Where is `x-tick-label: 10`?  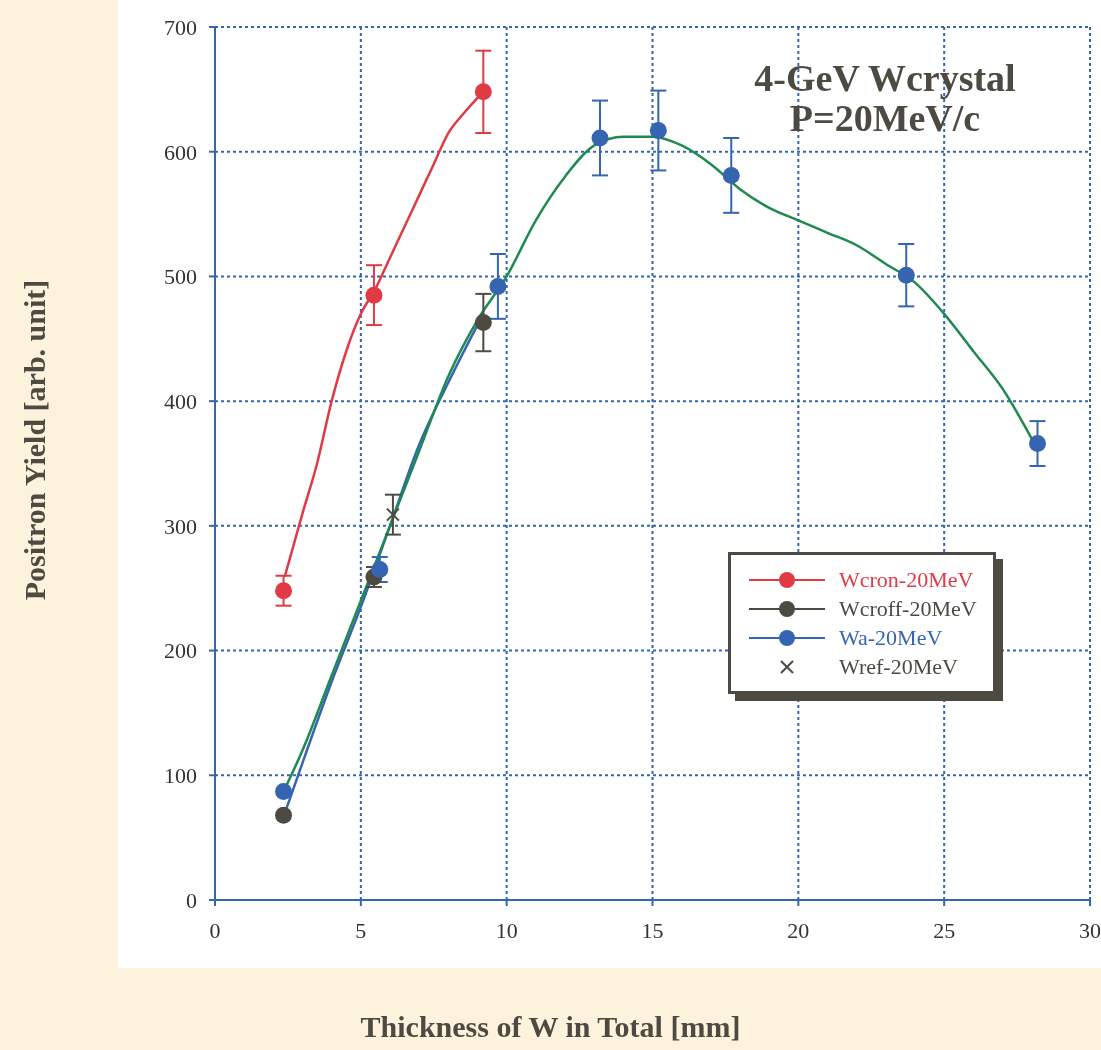
x-tick-label: 10 is located at coordinates (506, 930).